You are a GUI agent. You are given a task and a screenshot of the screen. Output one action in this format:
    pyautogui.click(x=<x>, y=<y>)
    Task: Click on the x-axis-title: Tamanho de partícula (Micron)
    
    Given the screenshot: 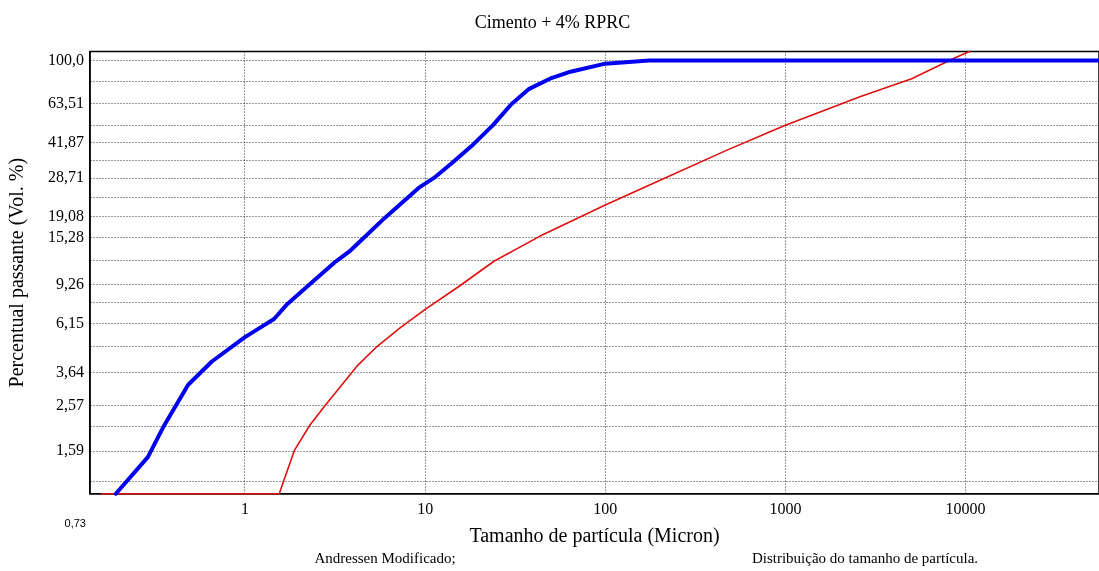 What is the action you would take?
    pyautogui.click(x=594, y=536)
    